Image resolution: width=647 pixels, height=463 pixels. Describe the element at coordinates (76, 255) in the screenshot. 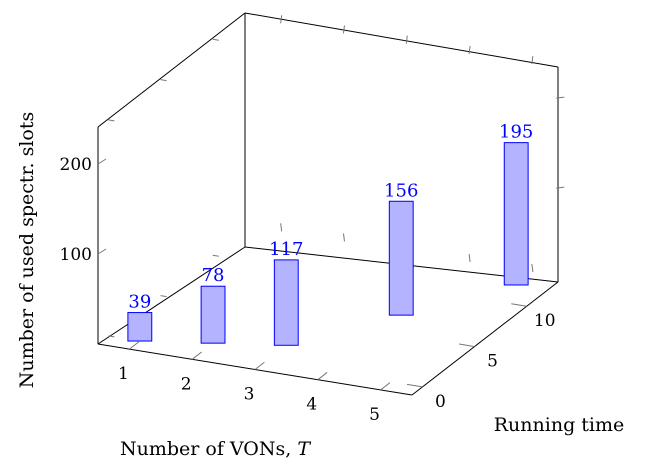

I see `z-tick-label: 100` at that location.